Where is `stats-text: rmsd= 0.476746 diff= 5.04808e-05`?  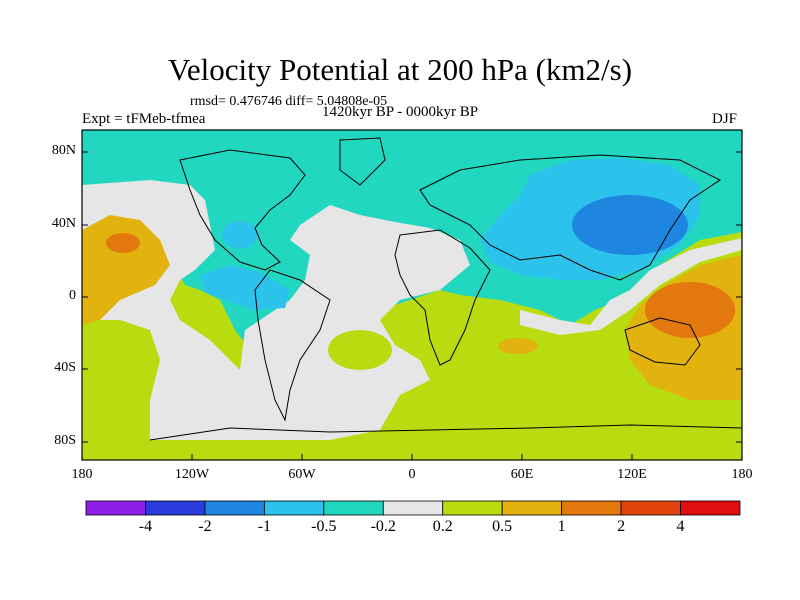
stats-text: rmsd= 0.476746 diff= 5.04808e-05 is located at coordinates (289, 101).